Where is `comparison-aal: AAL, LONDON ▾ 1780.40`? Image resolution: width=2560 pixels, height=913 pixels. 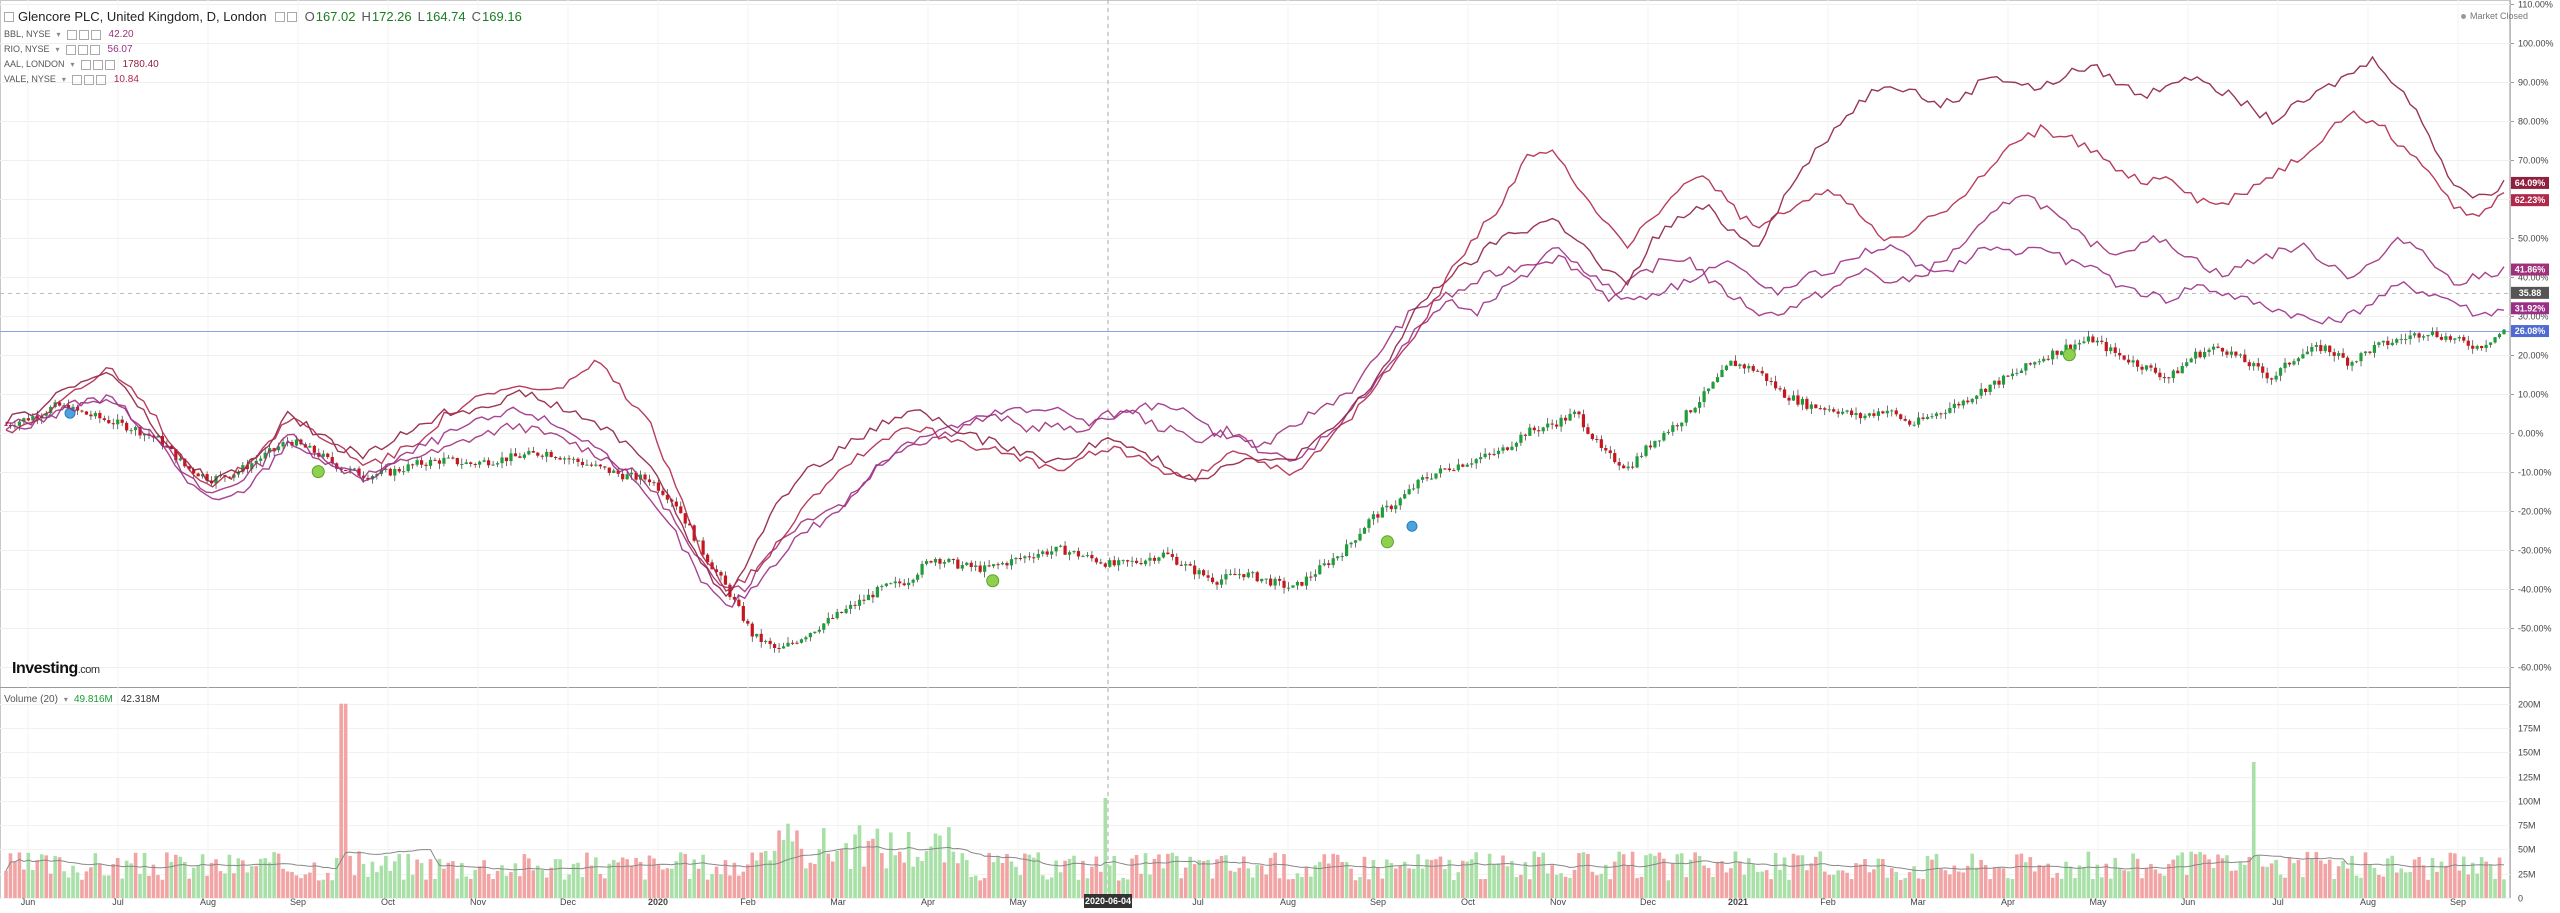
comparison-aal: AAL, LONDON ▾ 1780.40 is located at coordinates (81, 64).